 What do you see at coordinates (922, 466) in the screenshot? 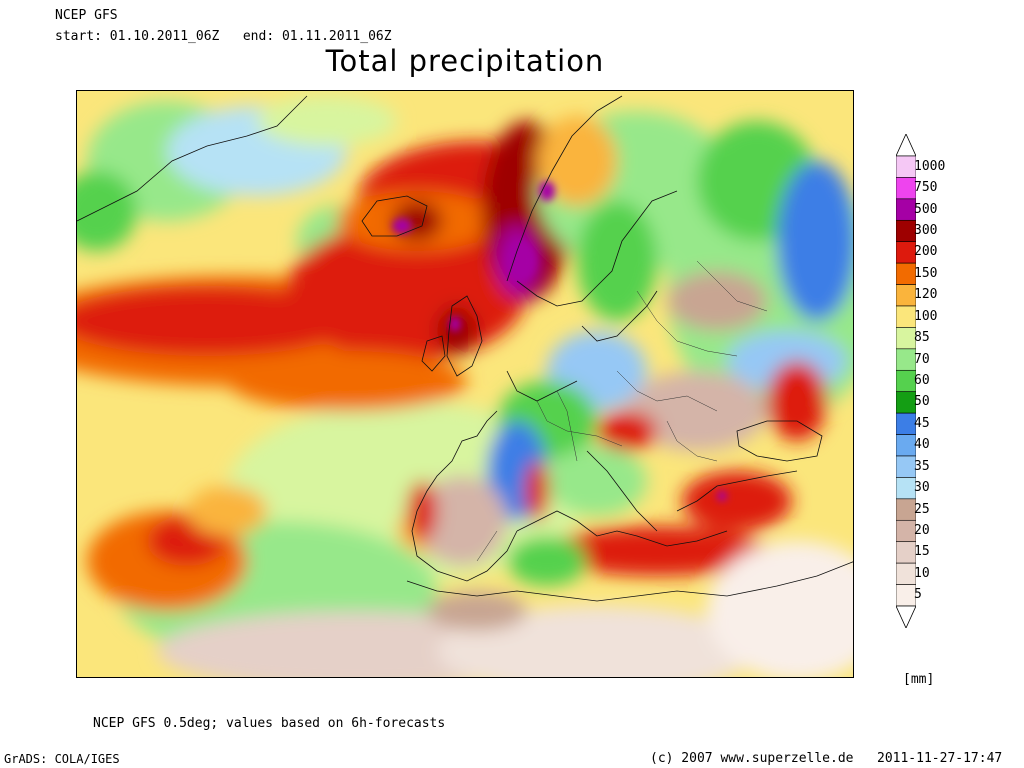
I see `colorbar-label: 35` at bounding box center [922, 466].